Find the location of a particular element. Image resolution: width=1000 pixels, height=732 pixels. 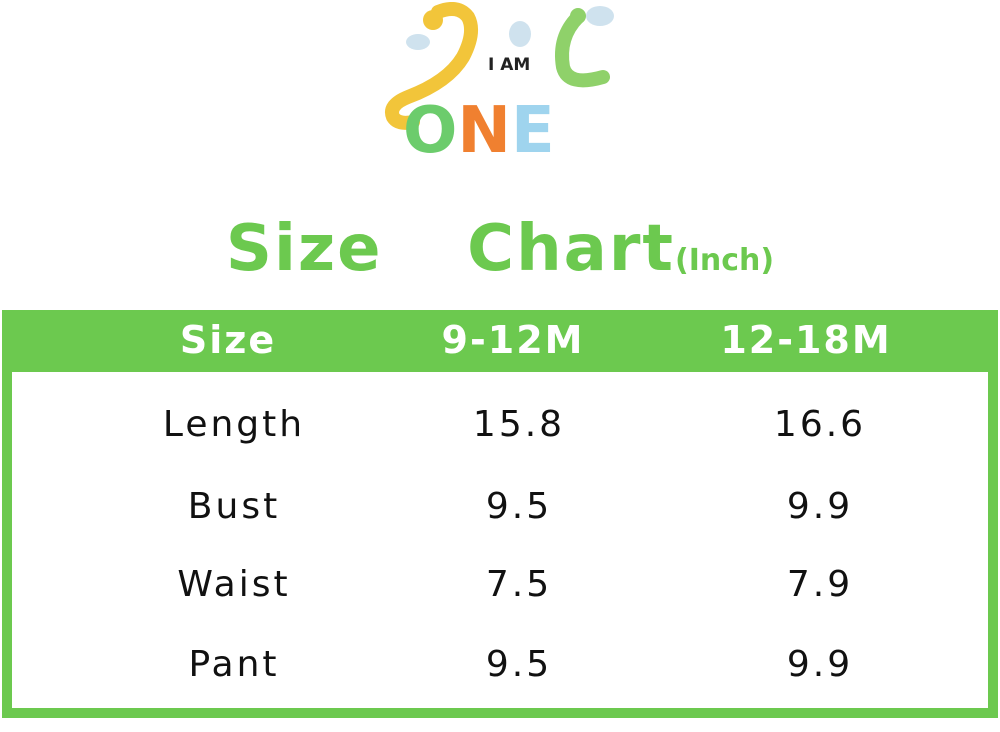

header-size: Size is located at coordinates (228, 340).